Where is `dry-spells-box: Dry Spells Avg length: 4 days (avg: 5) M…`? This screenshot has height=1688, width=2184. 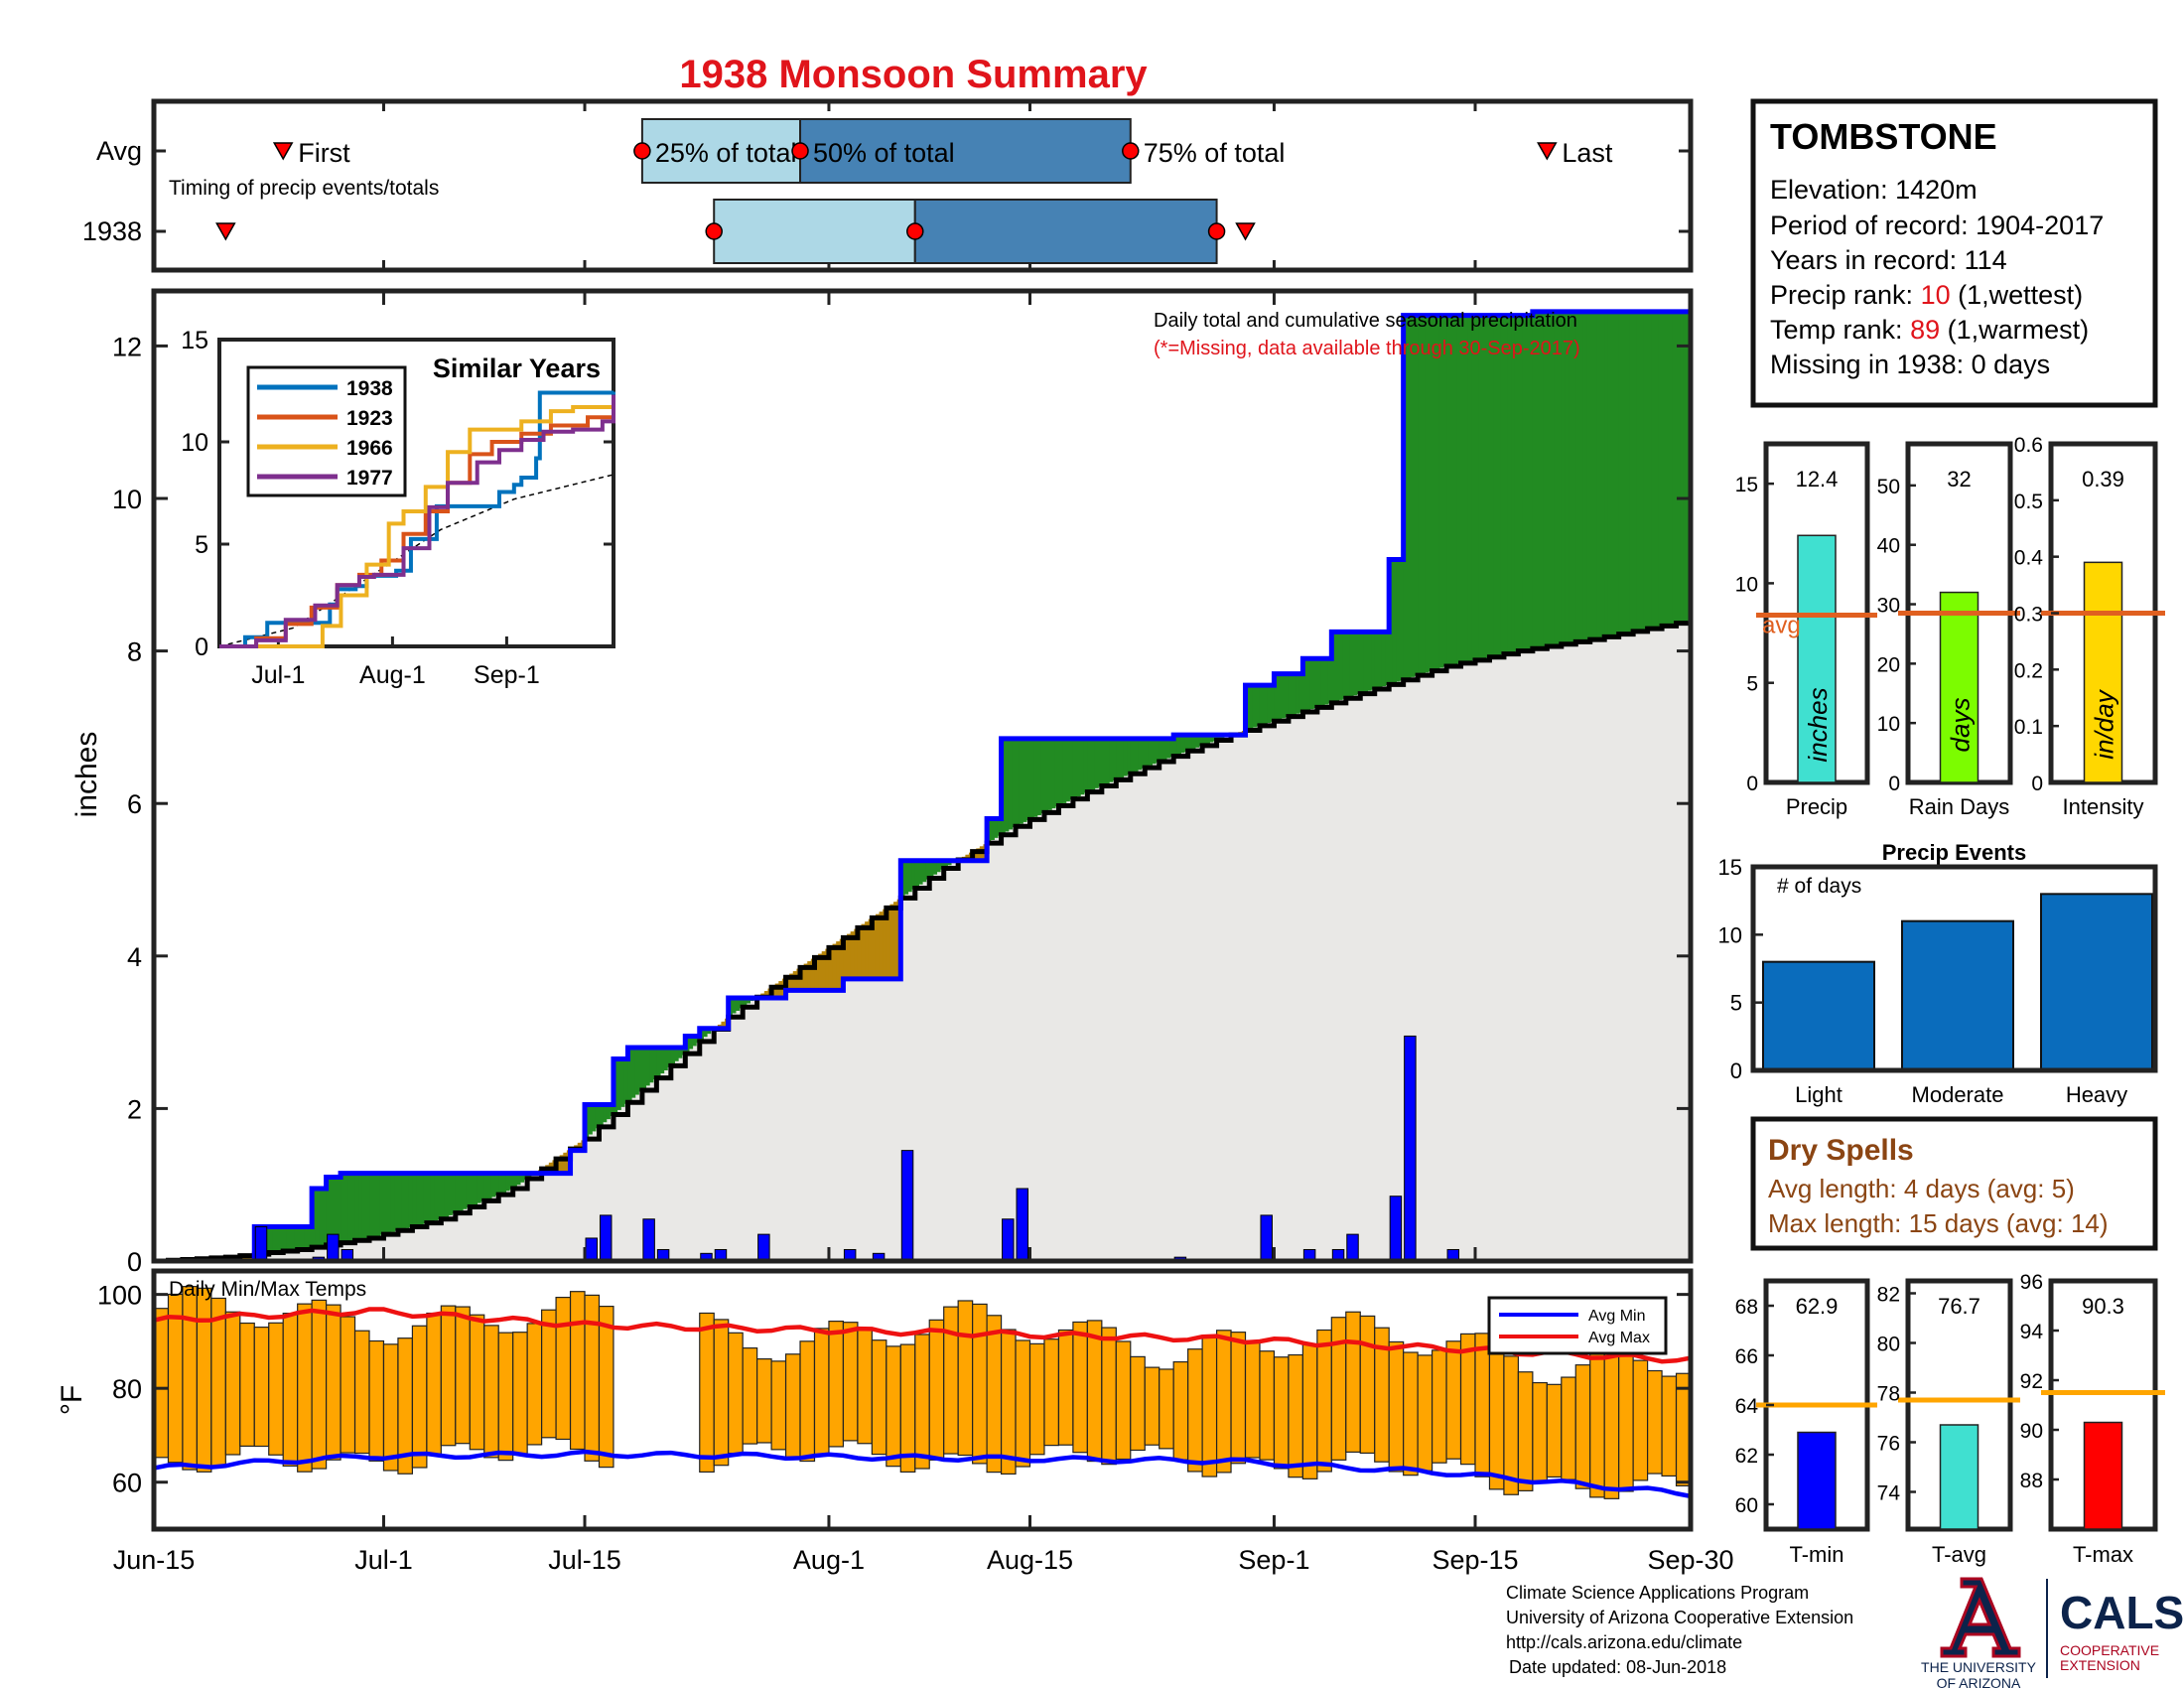
dry-spells-box: Dry Spells Avg length: 4 days (avg: 5) M… is located at coordinates (1954, 1183).